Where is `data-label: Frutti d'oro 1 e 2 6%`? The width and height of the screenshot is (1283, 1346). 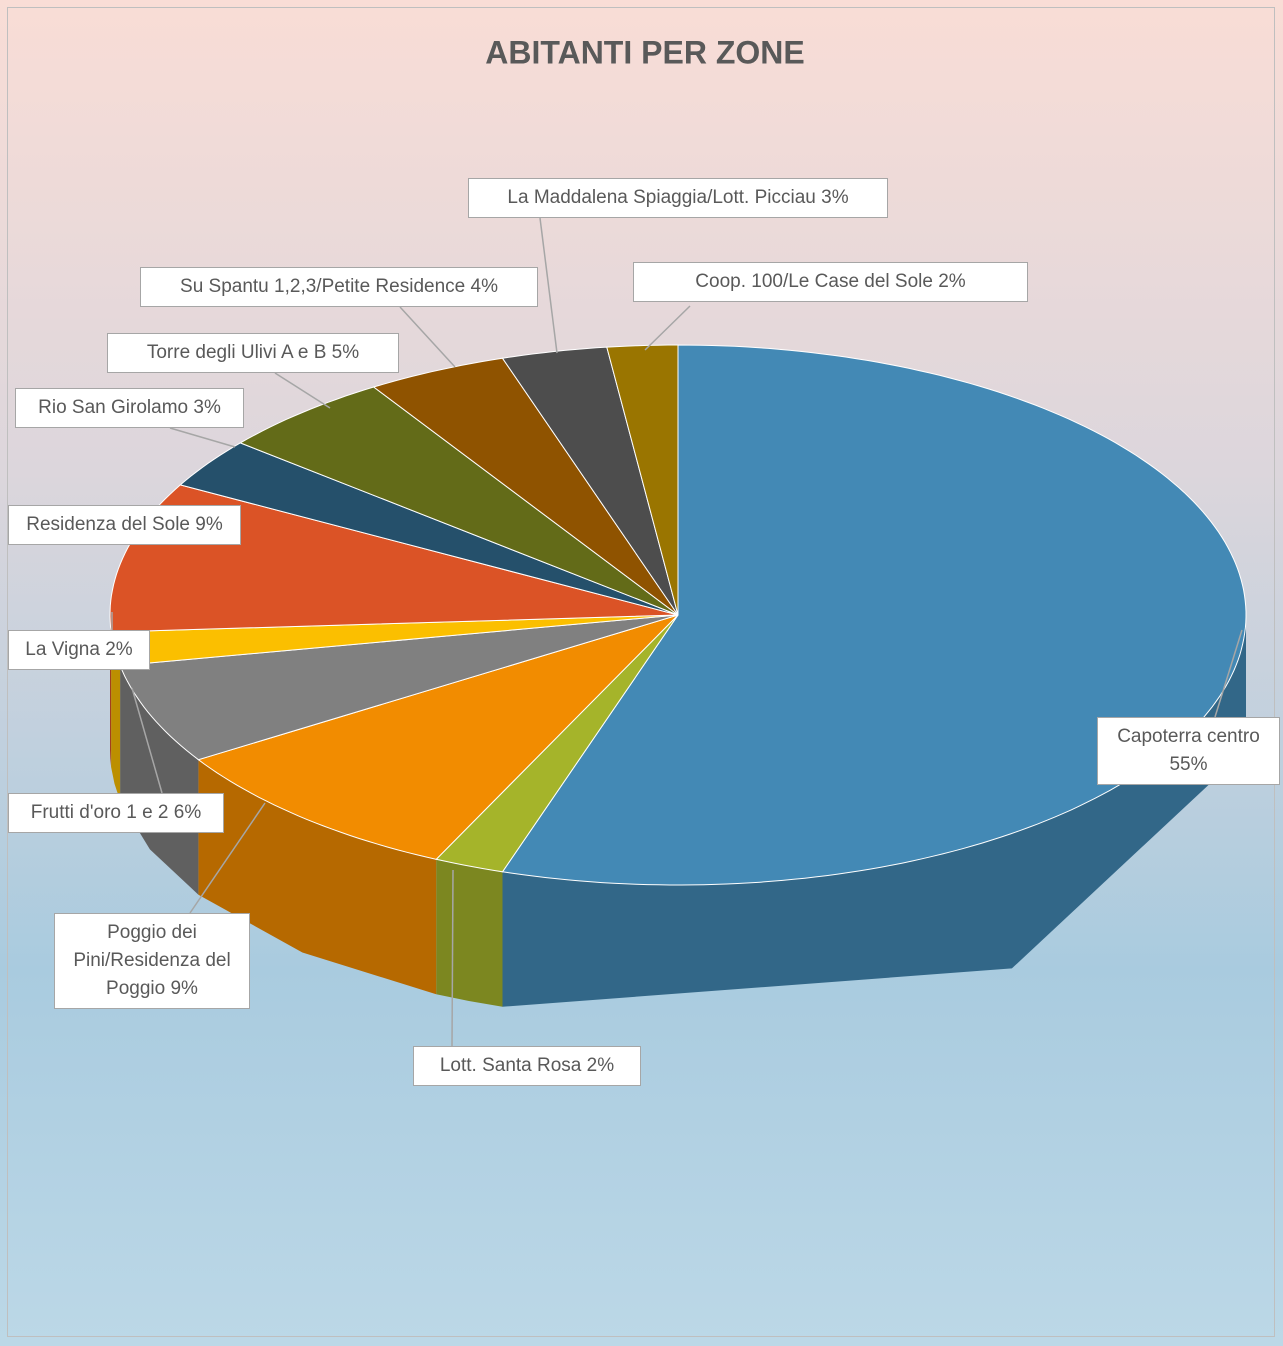
data-label: Frutti d'oro 1 e 2 6% is located at coordinates (116, 813).